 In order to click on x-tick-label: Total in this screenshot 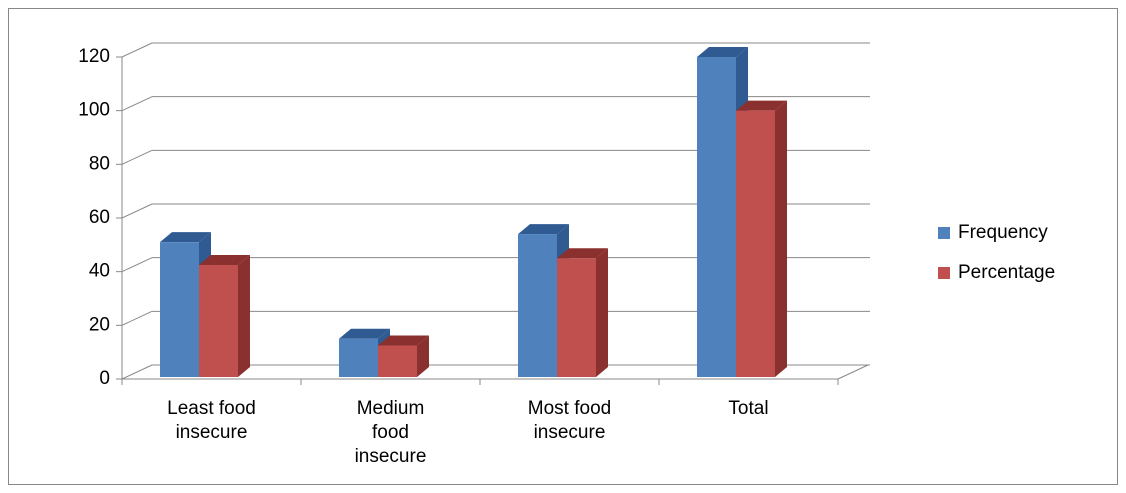, I will do `click(748, 408)`.